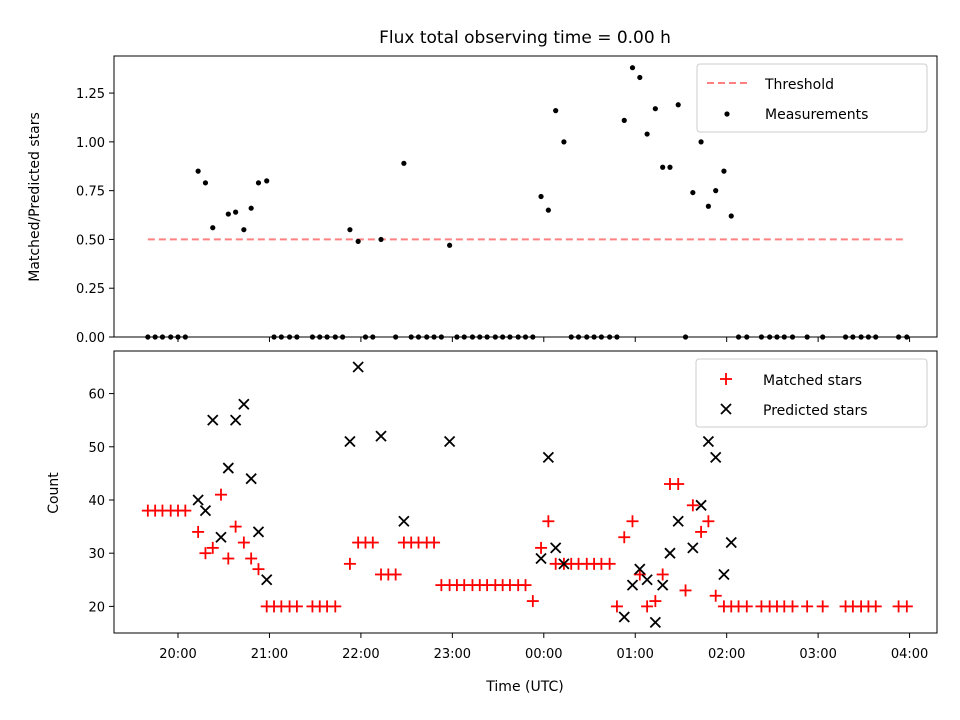 Image resolution: width=960 pixels, height=720 pixels. I want to click on legend-measurements-label: Measurements, so click(816, 115).